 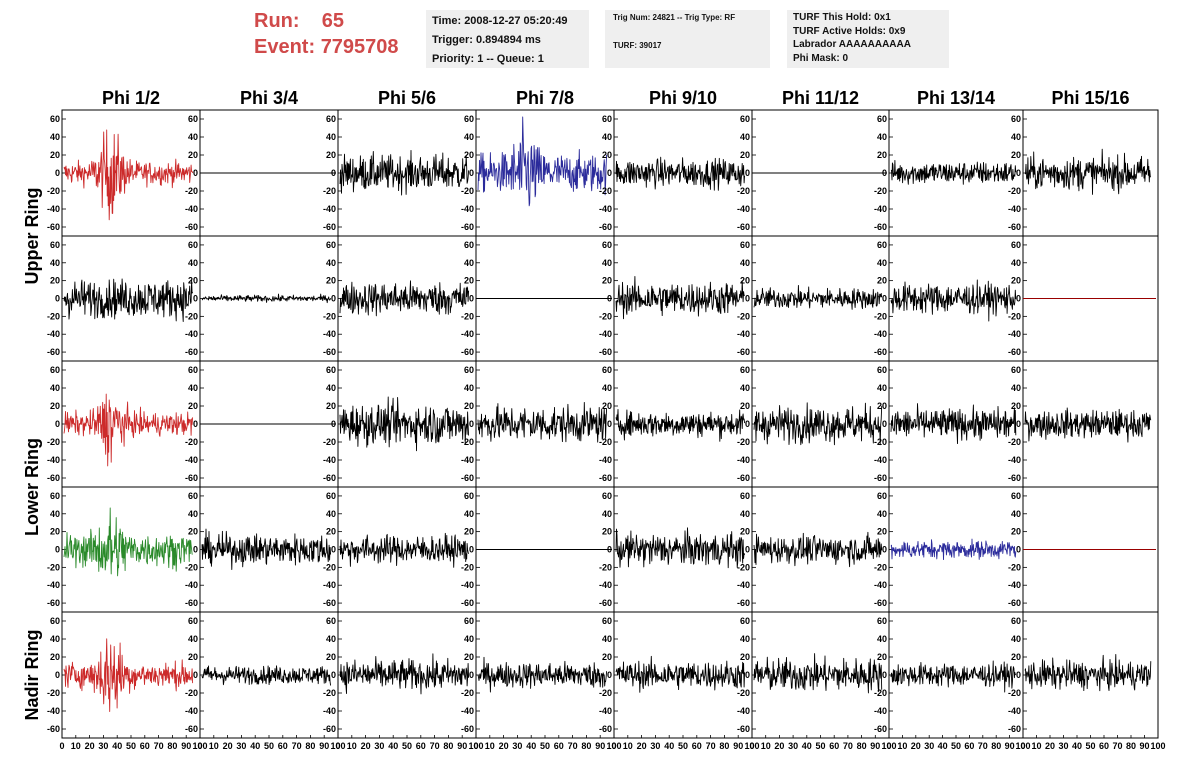 What do you see at coordinates (683, 298) in the screenshot?
I see `panel-frame` at bounding box center [683, 298].